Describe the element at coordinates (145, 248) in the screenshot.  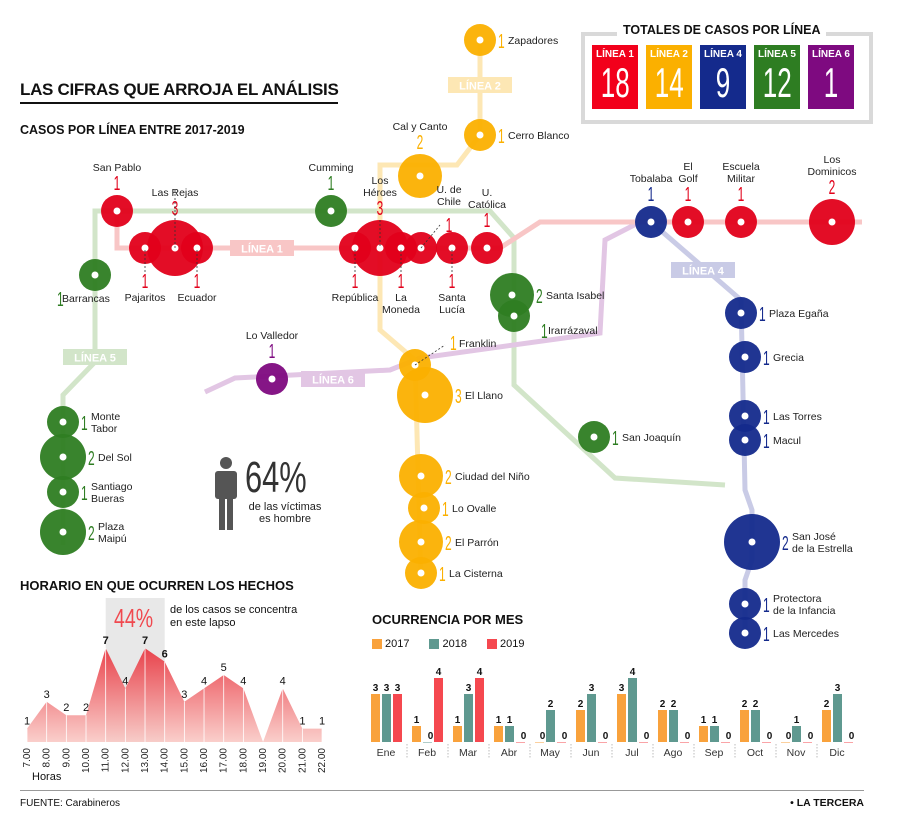
I see `station-pajaritos` at that location.